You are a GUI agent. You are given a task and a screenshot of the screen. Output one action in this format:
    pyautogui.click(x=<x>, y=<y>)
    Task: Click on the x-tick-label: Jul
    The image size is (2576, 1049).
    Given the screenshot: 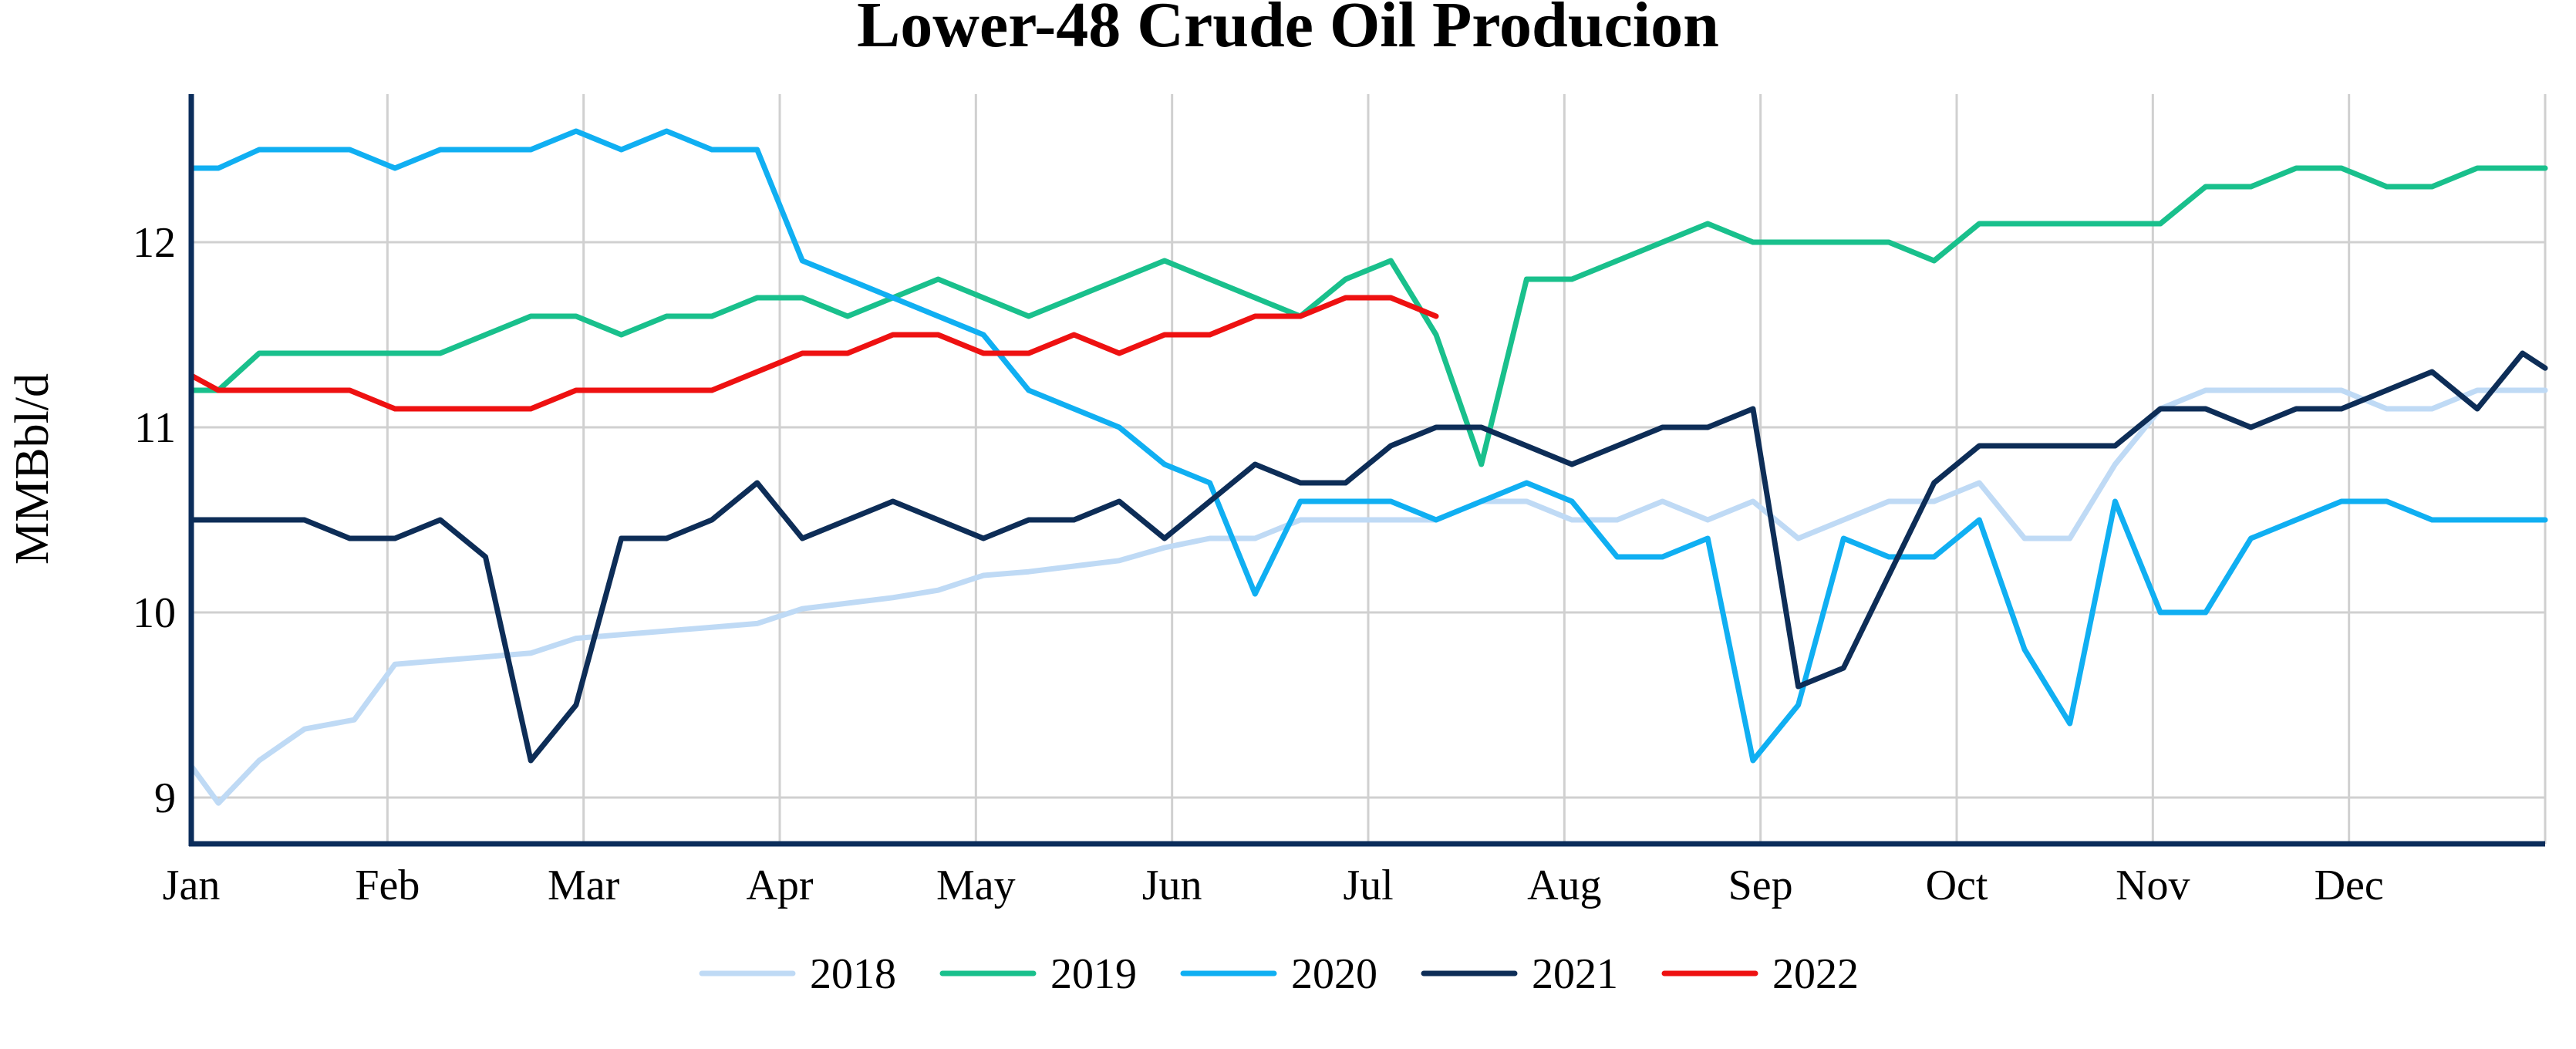 What is the action you would take?
    pyautogui.click(x=1368, y=885)
    